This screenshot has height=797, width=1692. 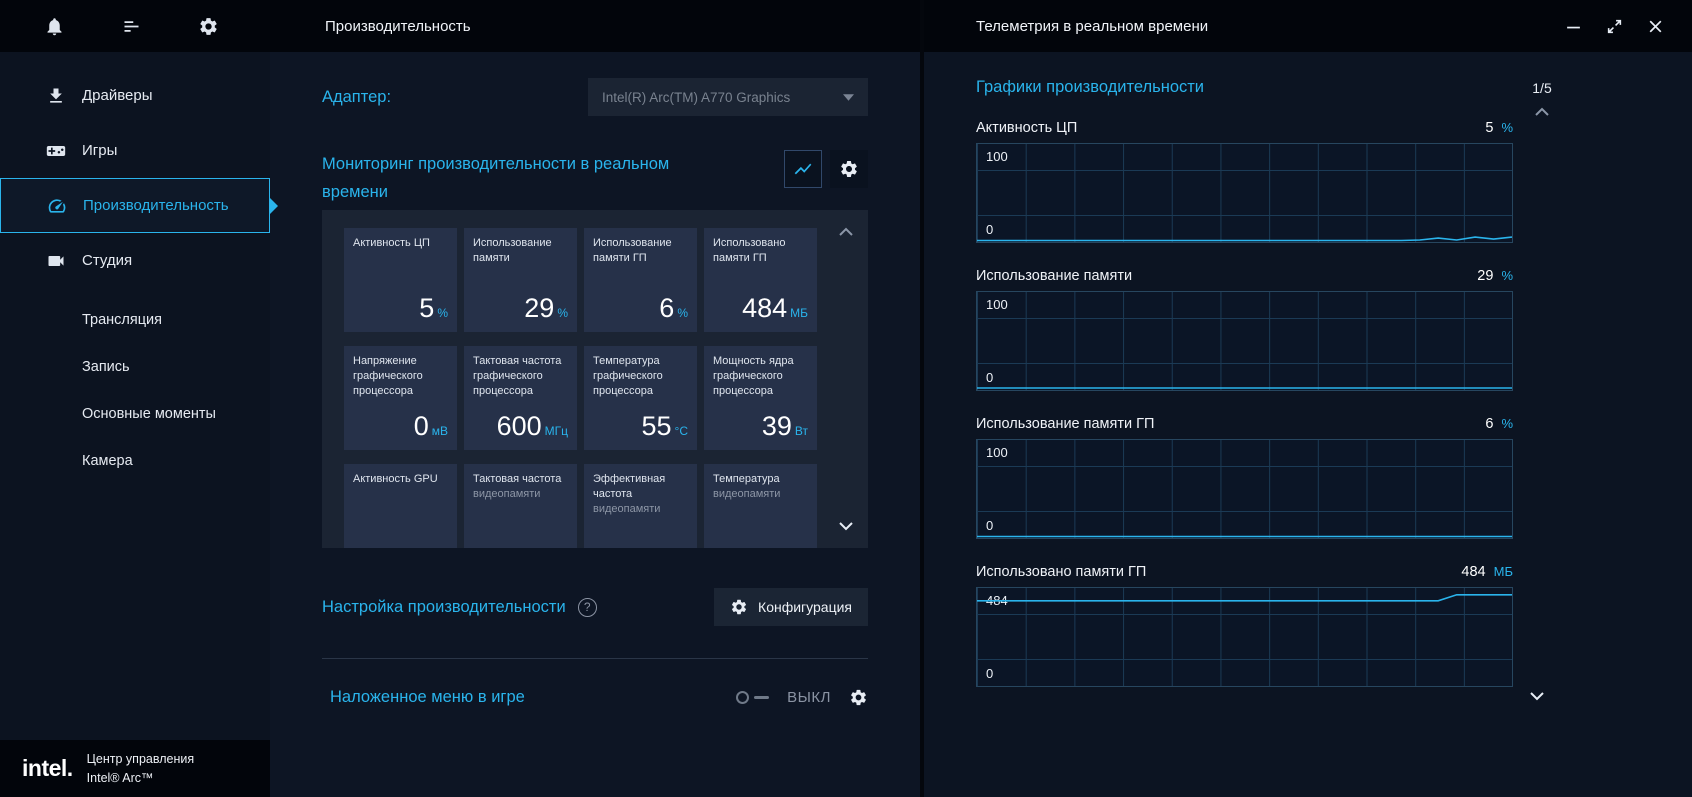 What do you see at coordinates (696, 97) in the screenshot?
I see `adapter-dropdown-value: Intel(R) Arc(TM) A770 Graphics` at bounding box center [696, 97].